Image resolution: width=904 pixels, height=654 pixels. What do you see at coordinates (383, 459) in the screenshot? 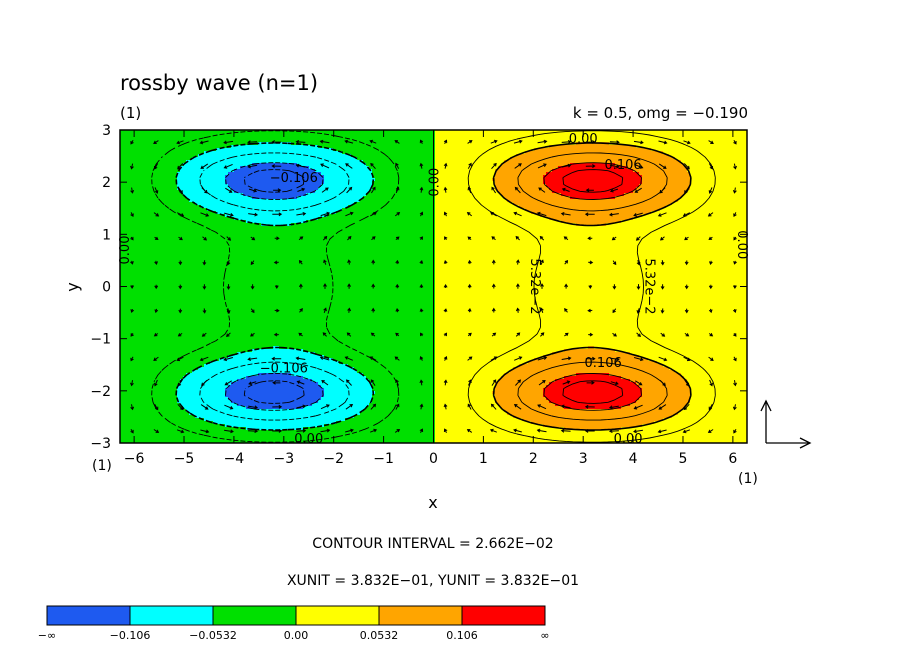
I see `x-tick-label: −1` at bounding box center [383, 459].